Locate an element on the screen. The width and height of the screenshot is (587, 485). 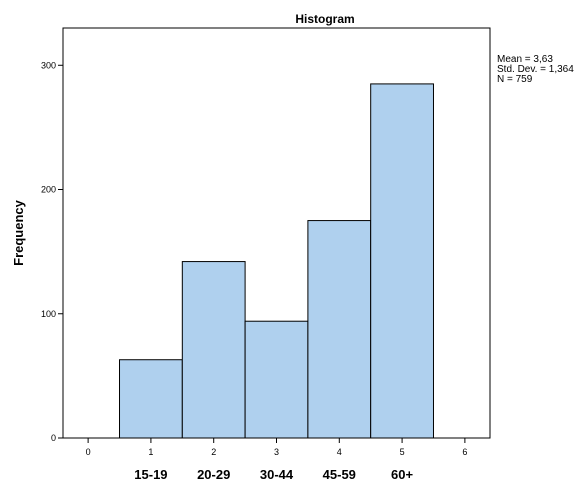
x-tick-label: 3 is located at coordinates (276, 452).